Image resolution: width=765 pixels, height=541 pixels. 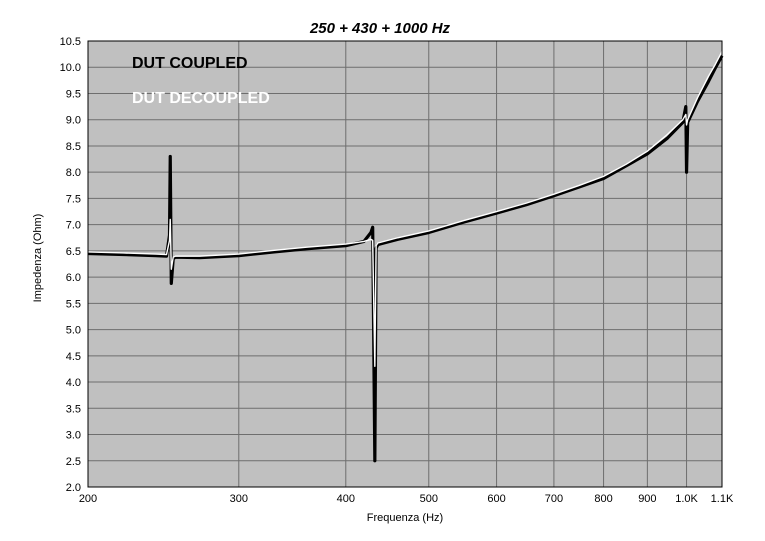 I want to click on y-tick-label: 5.0, so click(x=73, y=331).